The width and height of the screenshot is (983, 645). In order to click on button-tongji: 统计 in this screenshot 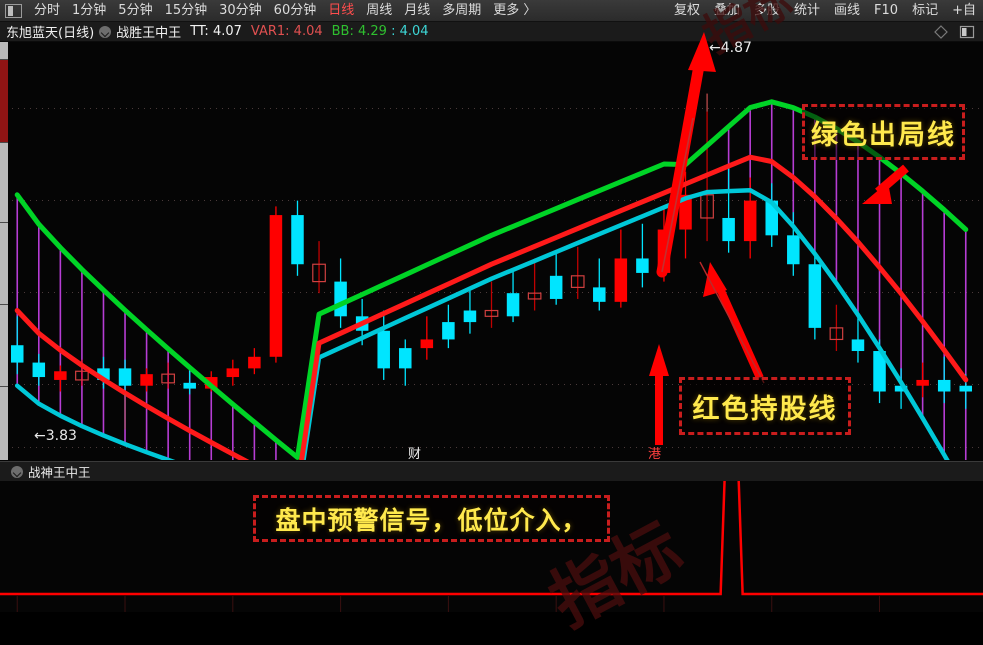, I will do `click(807, 10)`.